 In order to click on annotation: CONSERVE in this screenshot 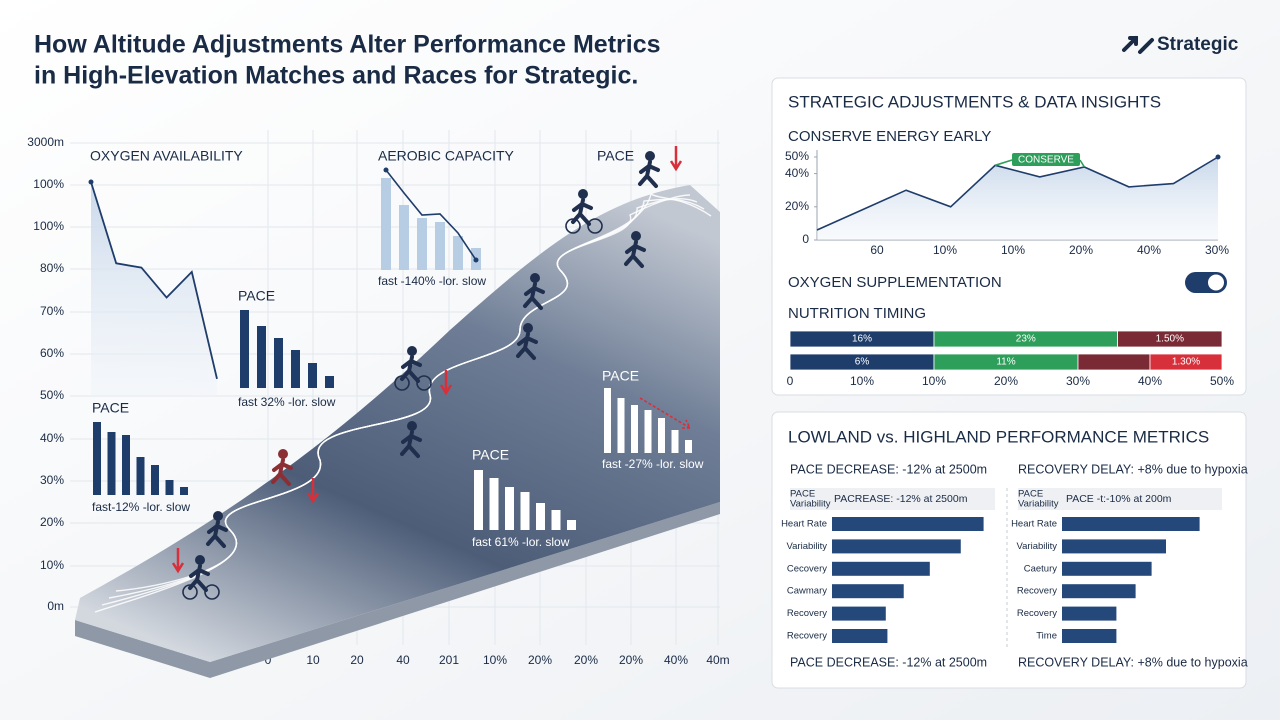, I will do `click(1046, 160)`.